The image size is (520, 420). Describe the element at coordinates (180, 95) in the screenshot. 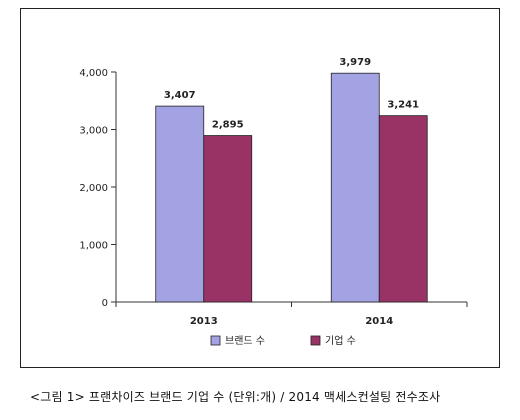

I see `data-label: 3,407` at that location.